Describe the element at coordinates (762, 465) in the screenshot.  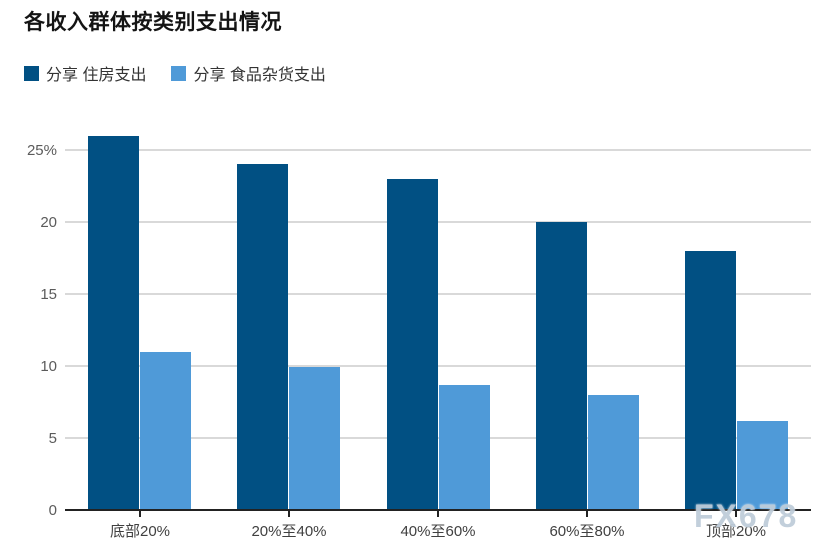
I see `bar-series1-group4` at that location.